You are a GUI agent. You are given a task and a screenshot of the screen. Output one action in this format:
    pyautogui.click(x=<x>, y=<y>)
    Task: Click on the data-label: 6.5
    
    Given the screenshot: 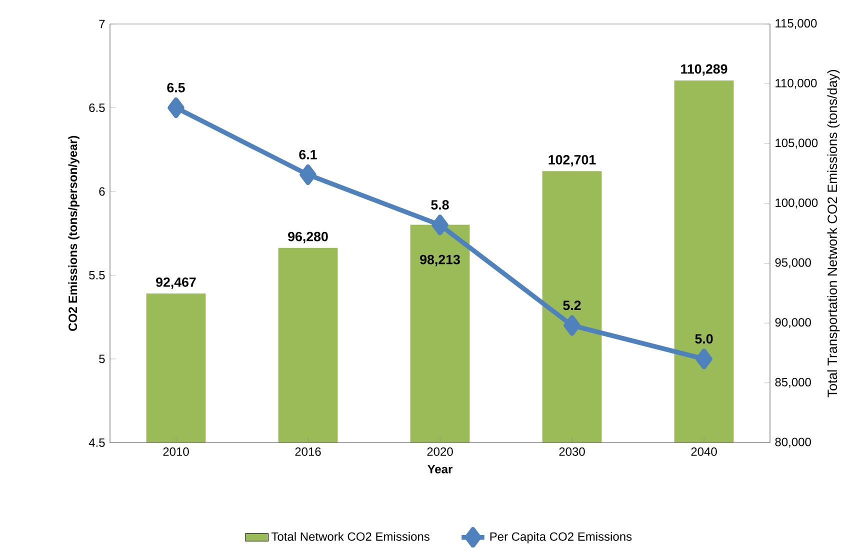 What is the action you would take?
    pyautogui.click(x=176, y=88)
    